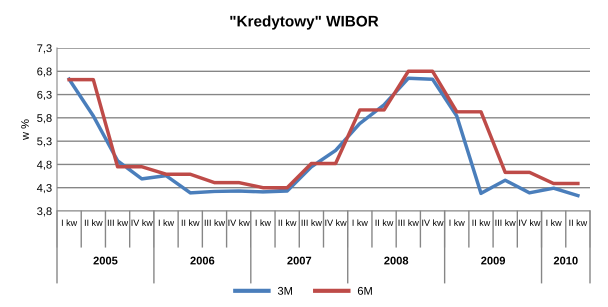 The height and width of the screenshot is (307, 608). Describe the element at coordinates (44, 142) in the screenshot. I see `y-tick-label: 5,3` at that location.